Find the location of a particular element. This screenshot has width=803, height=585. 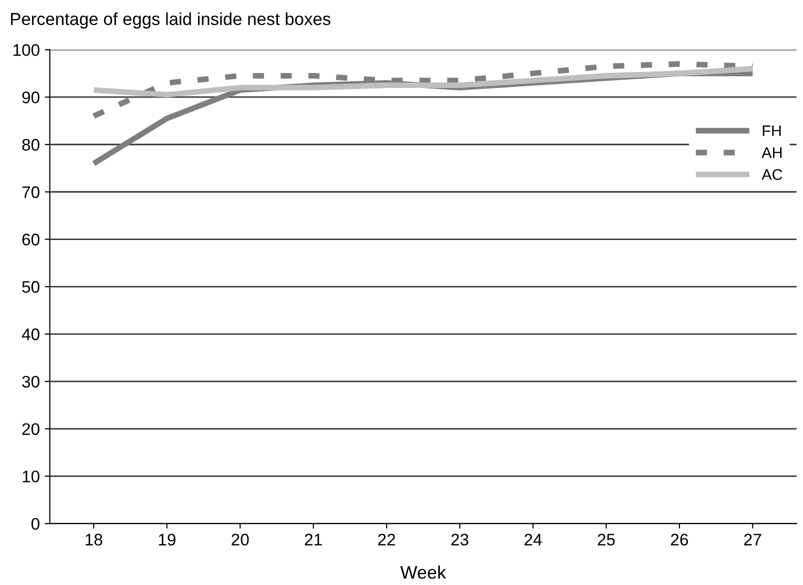

chart-title: Percentage of eggs laid inside nest boxes is located at coordinates (170, 20).